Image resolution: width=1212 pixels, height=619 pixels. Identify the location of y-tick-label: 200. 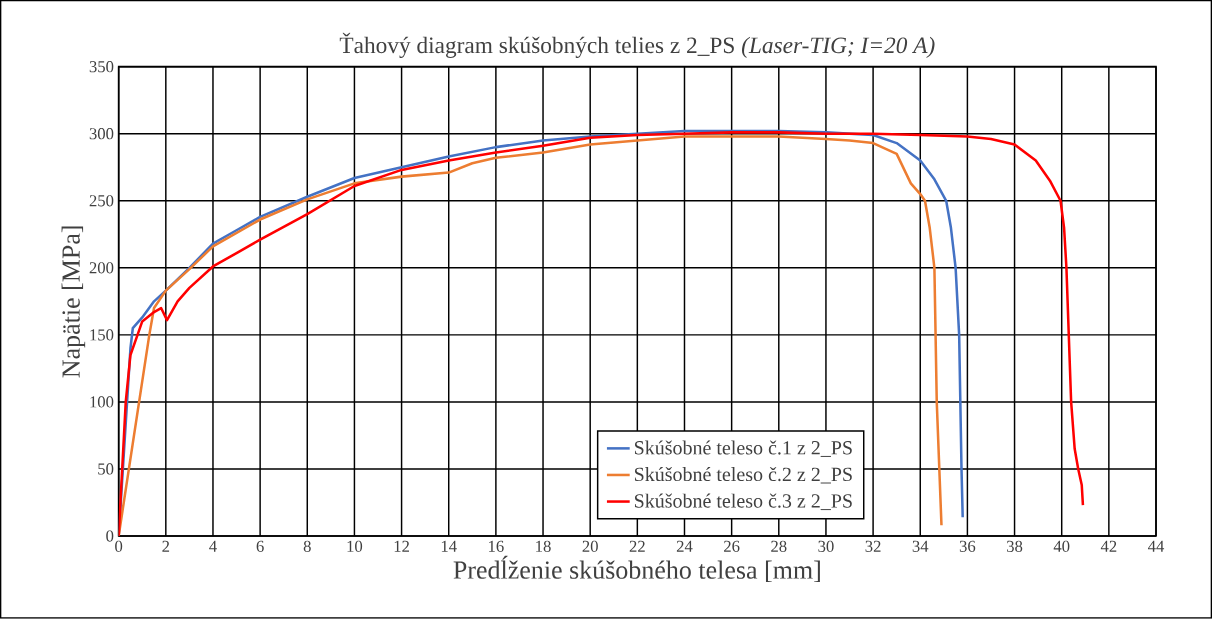
(101, 268).